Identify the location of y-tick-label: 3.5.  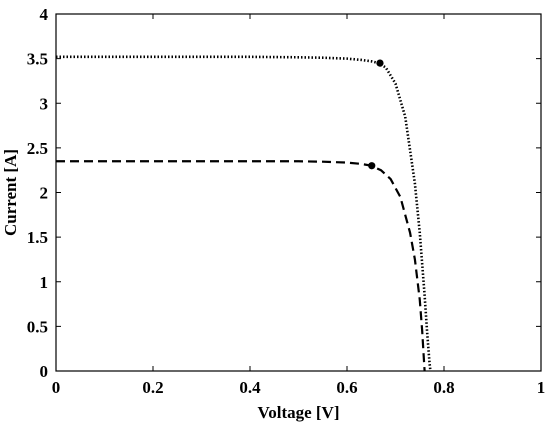
(37, 59).